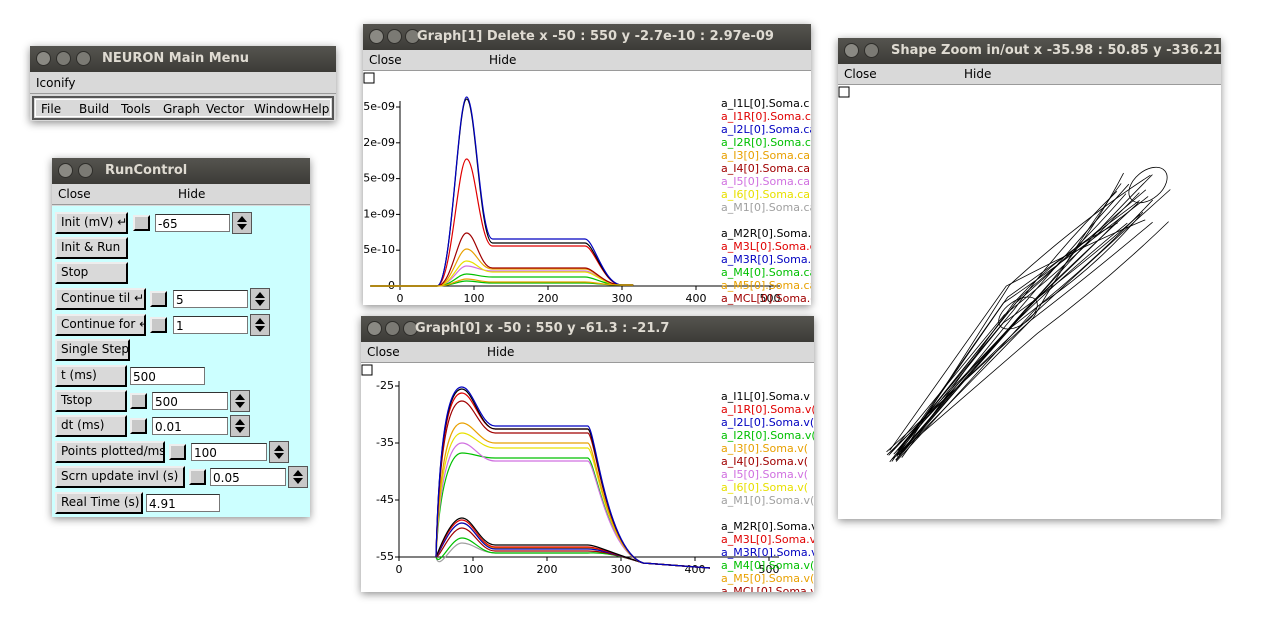 The image size is (1268, 624). I want to click on button: Continue til ↵, so click(100, 299).